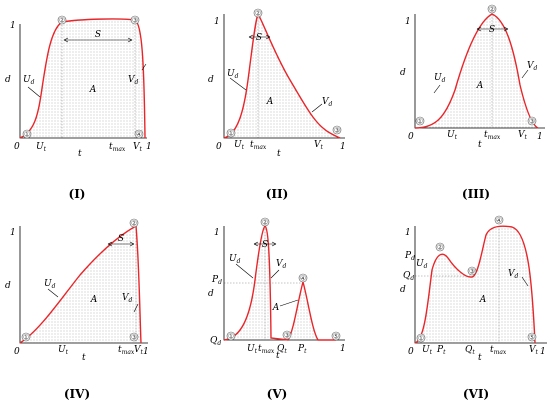  I want to click on panel-3-point-3: ③, so click(532, 122).